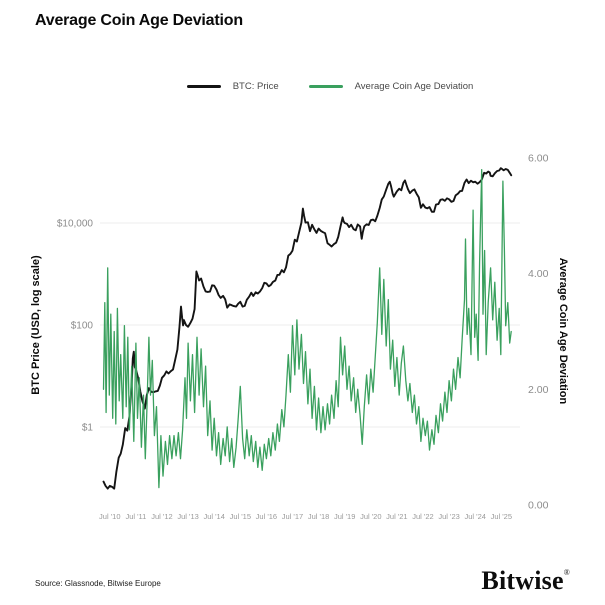 Image resolution: width=605 pixels, height=605 pixels. What do you see at coordinates (344, 516) in the screenshot?
I see `x-axis-tick-label: Jul '19` at bounding box center [344, 516].